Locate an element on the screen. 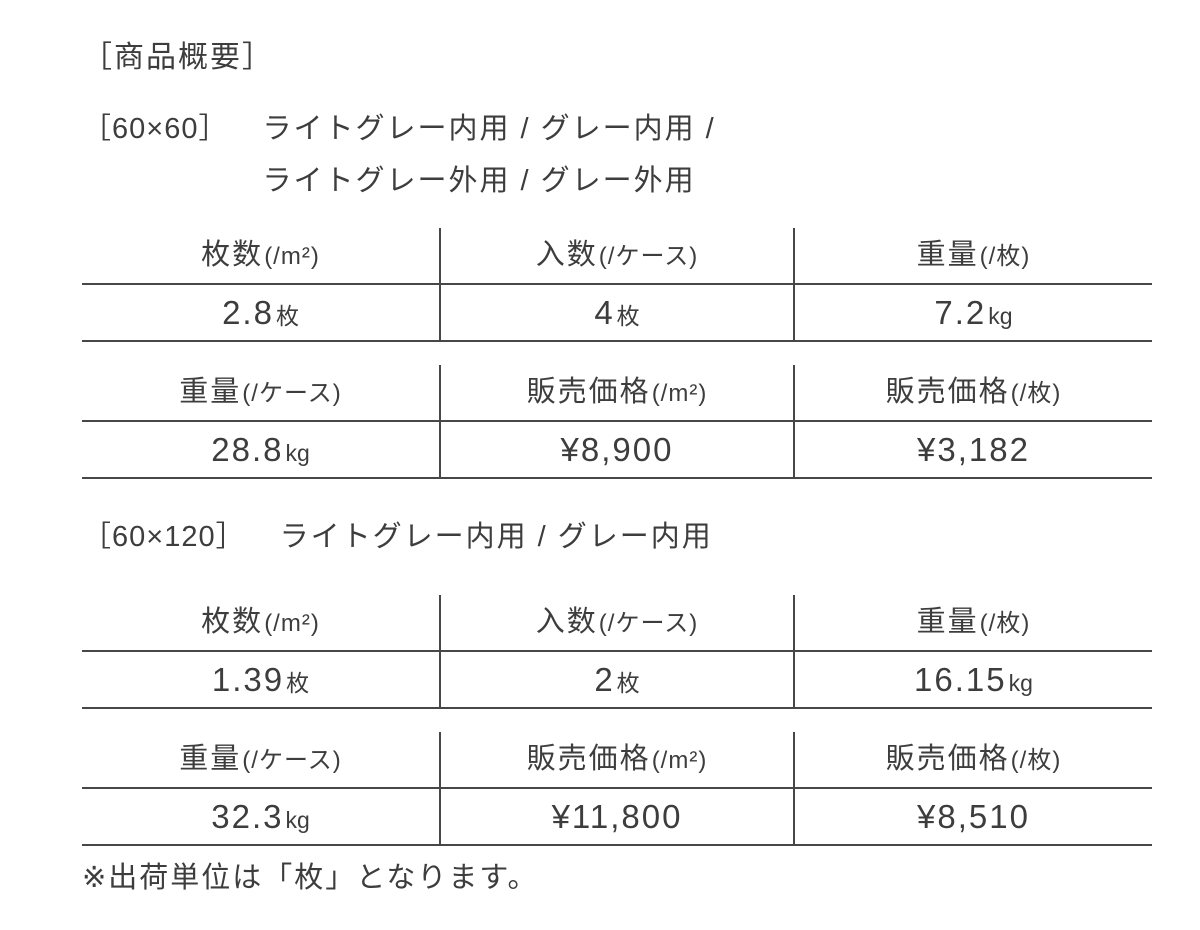 The width and height of the screenshot is (1200, 930). value-number: ¥11,800 is located at coordinates (617, 816).